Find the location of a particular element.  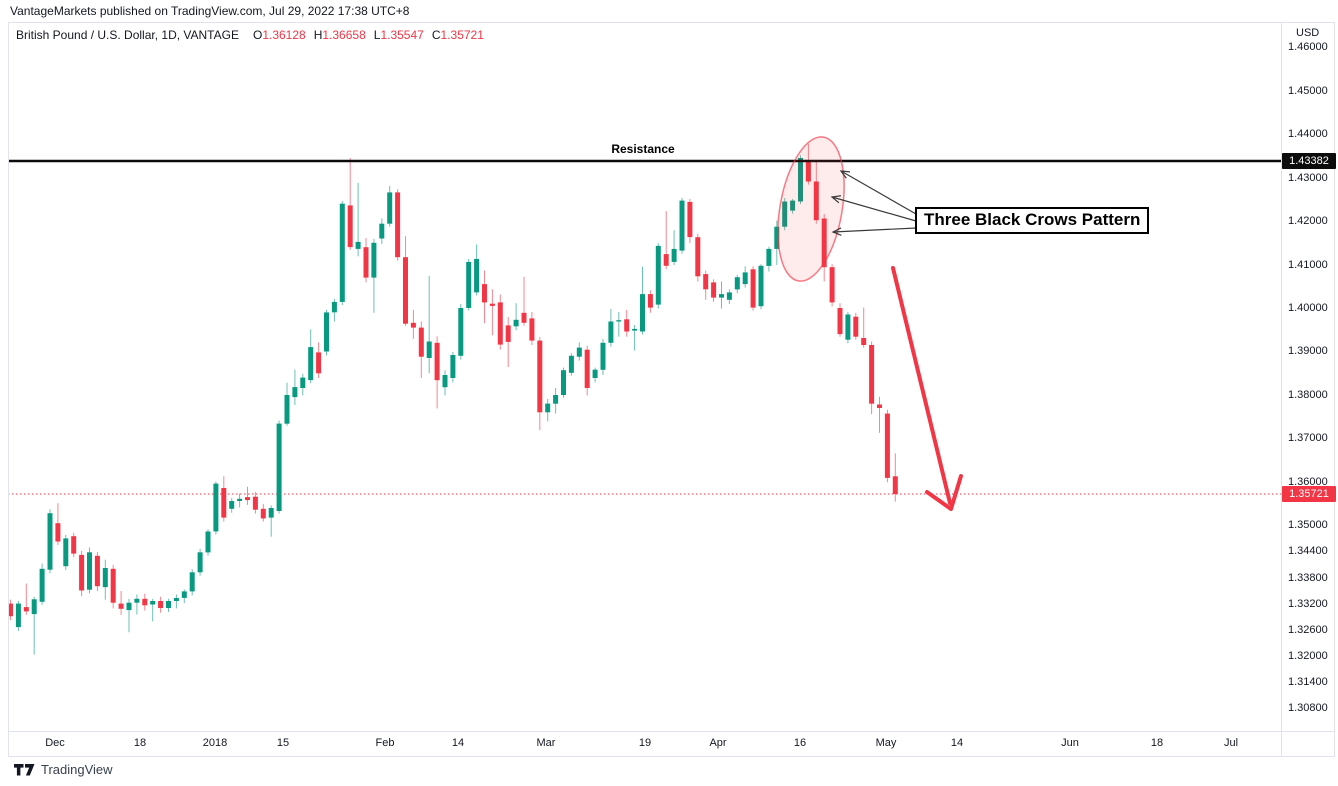

price-tick-label: 1.32600 is located at coordinates (1308, 629).